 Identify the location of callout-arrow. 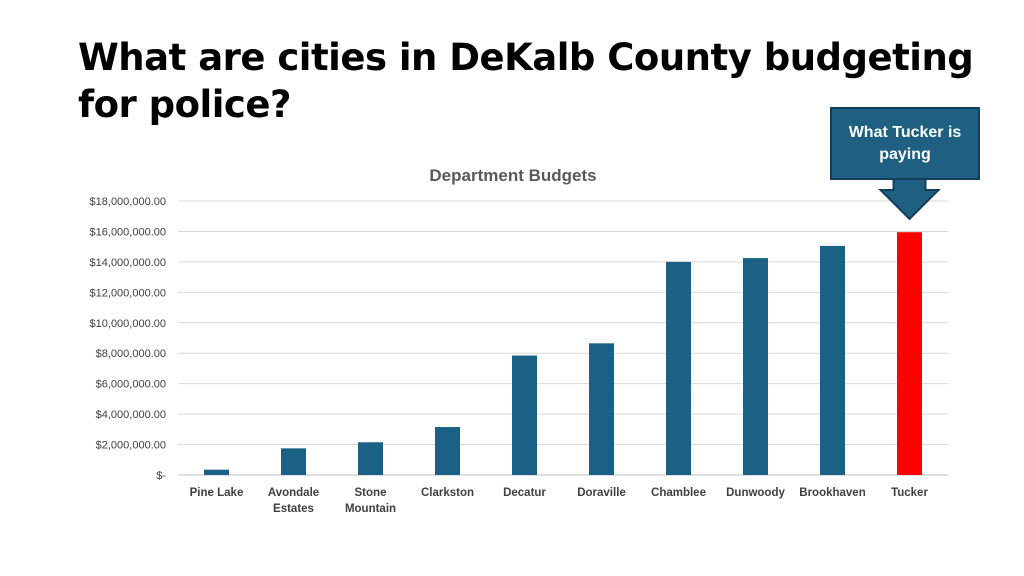
(909, 199).